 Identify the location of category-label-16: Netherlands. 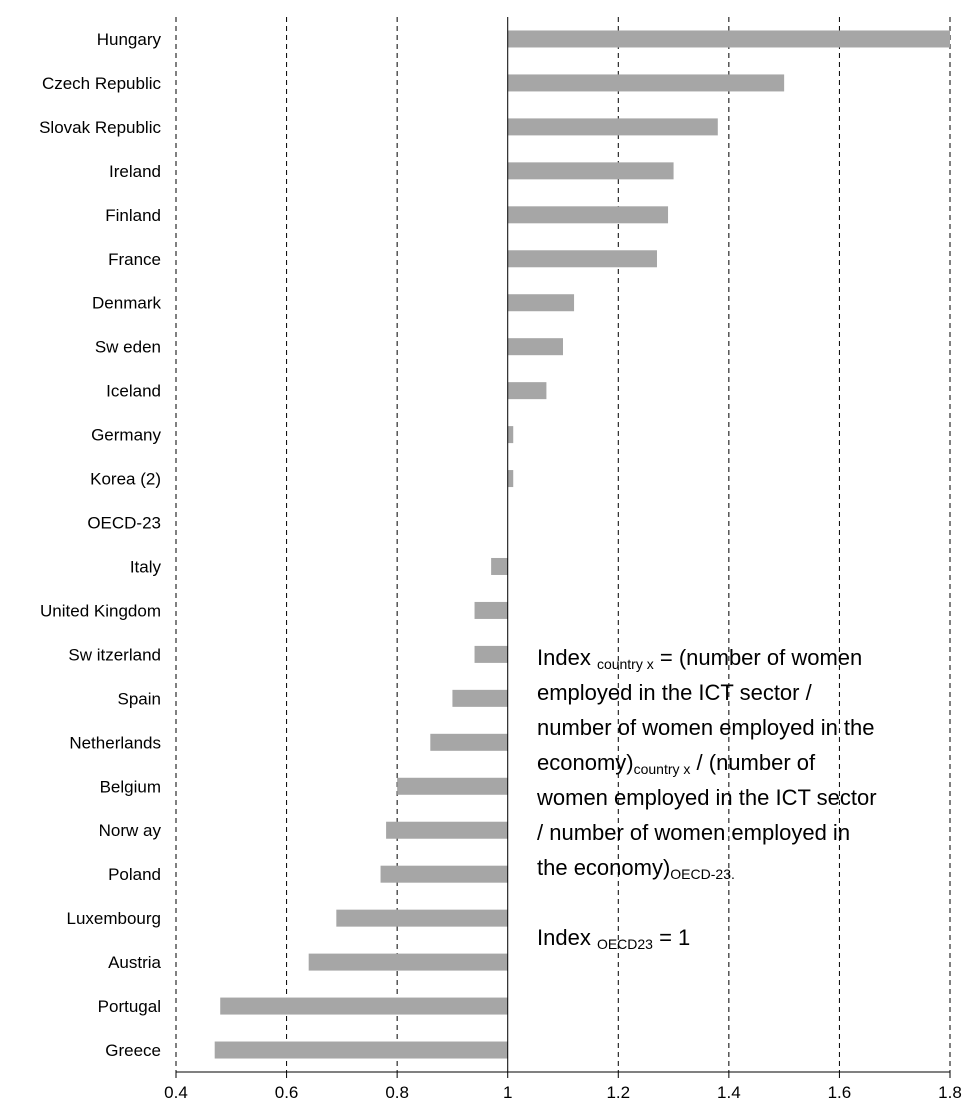
(115, 742).